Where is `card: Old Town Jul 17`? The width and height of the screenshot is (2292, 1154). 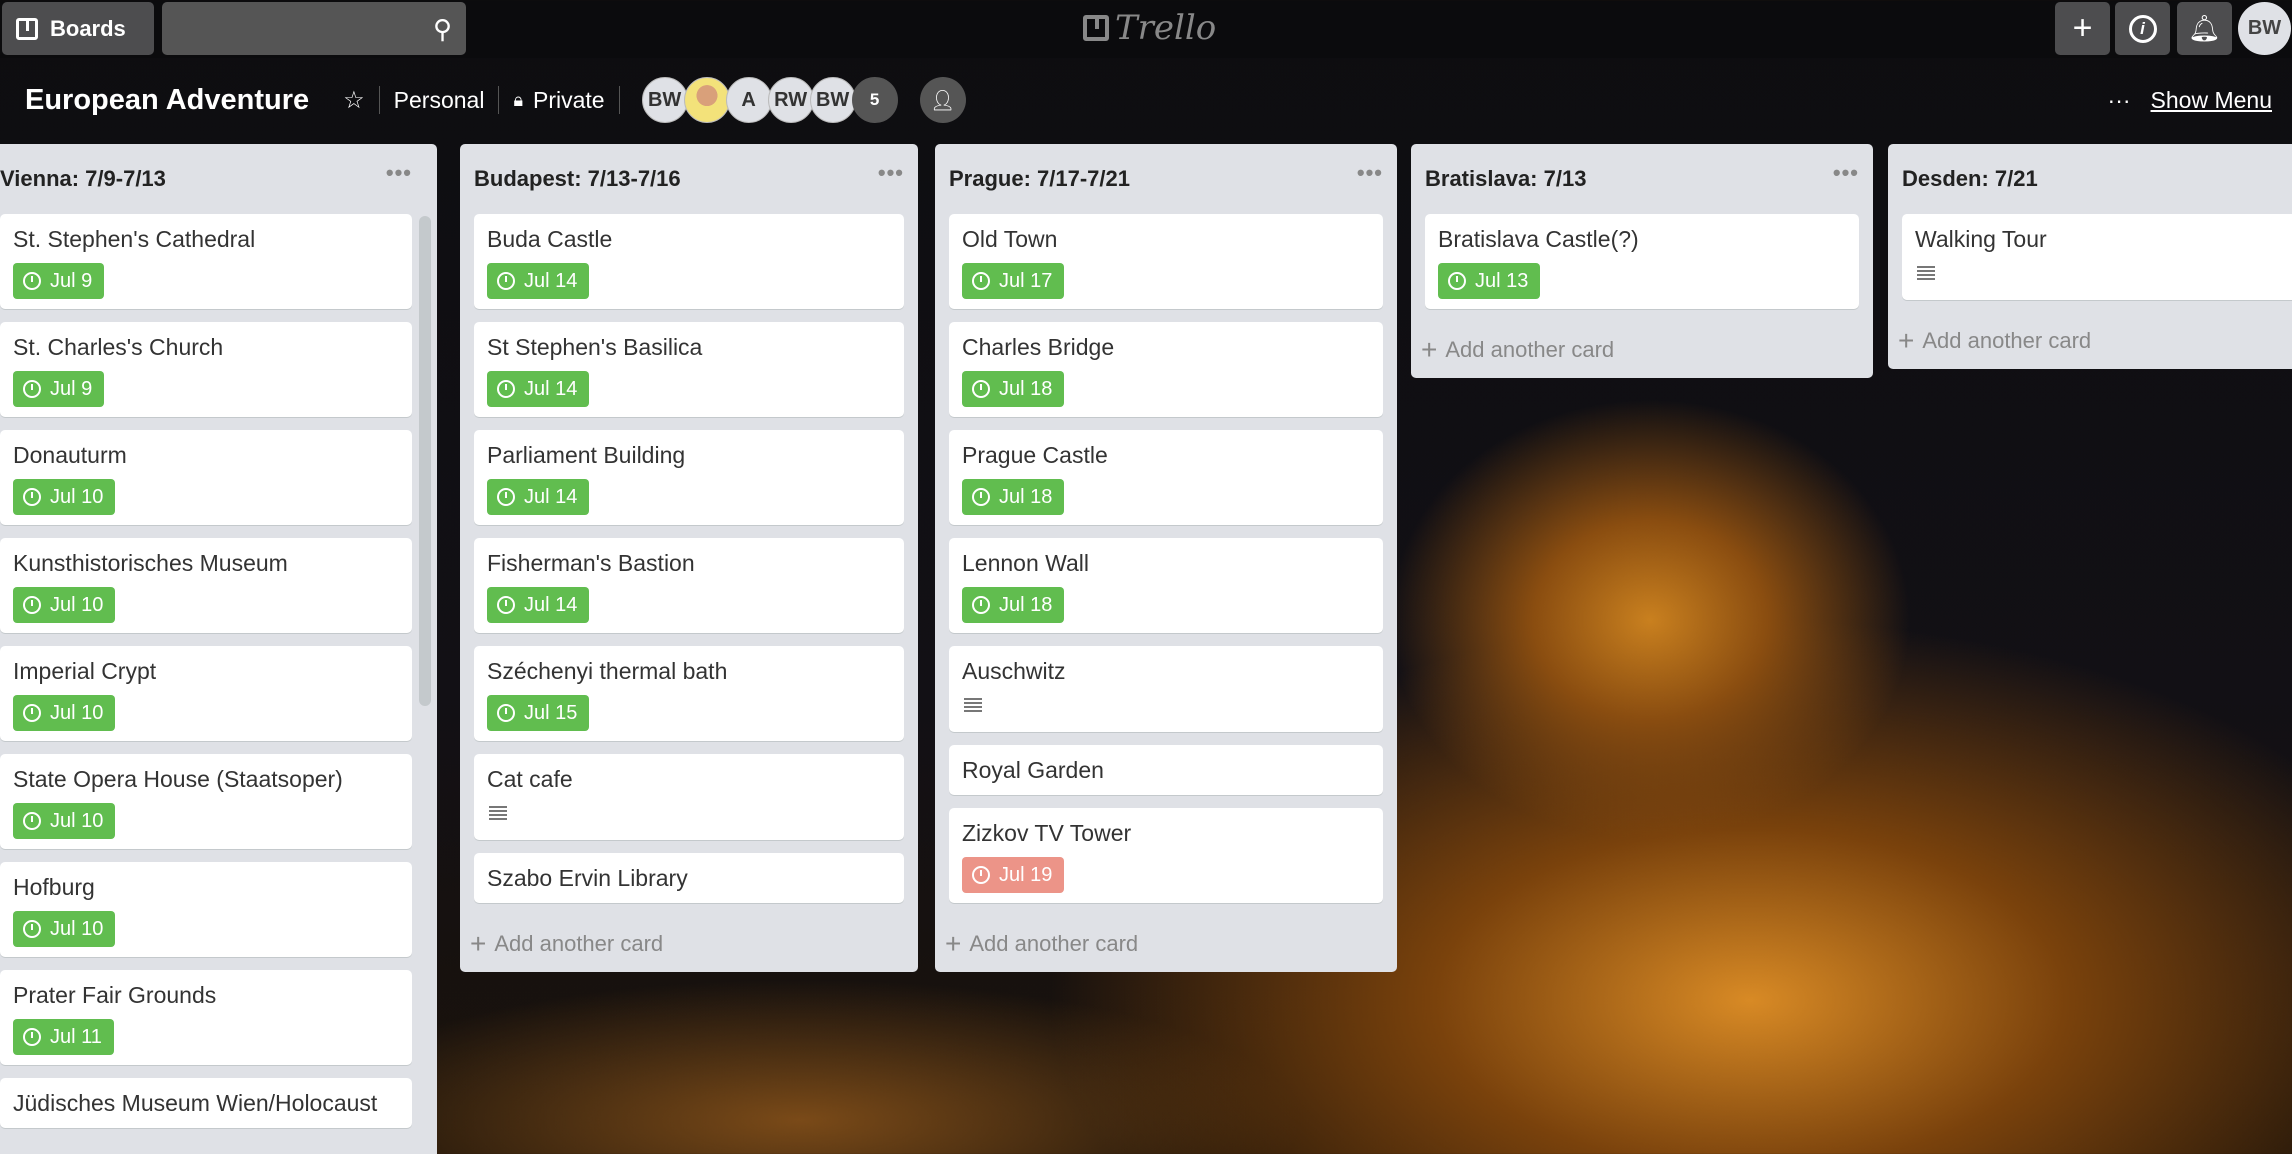
card: Old Town Jul 17 is located at coordinates (1166, 261).